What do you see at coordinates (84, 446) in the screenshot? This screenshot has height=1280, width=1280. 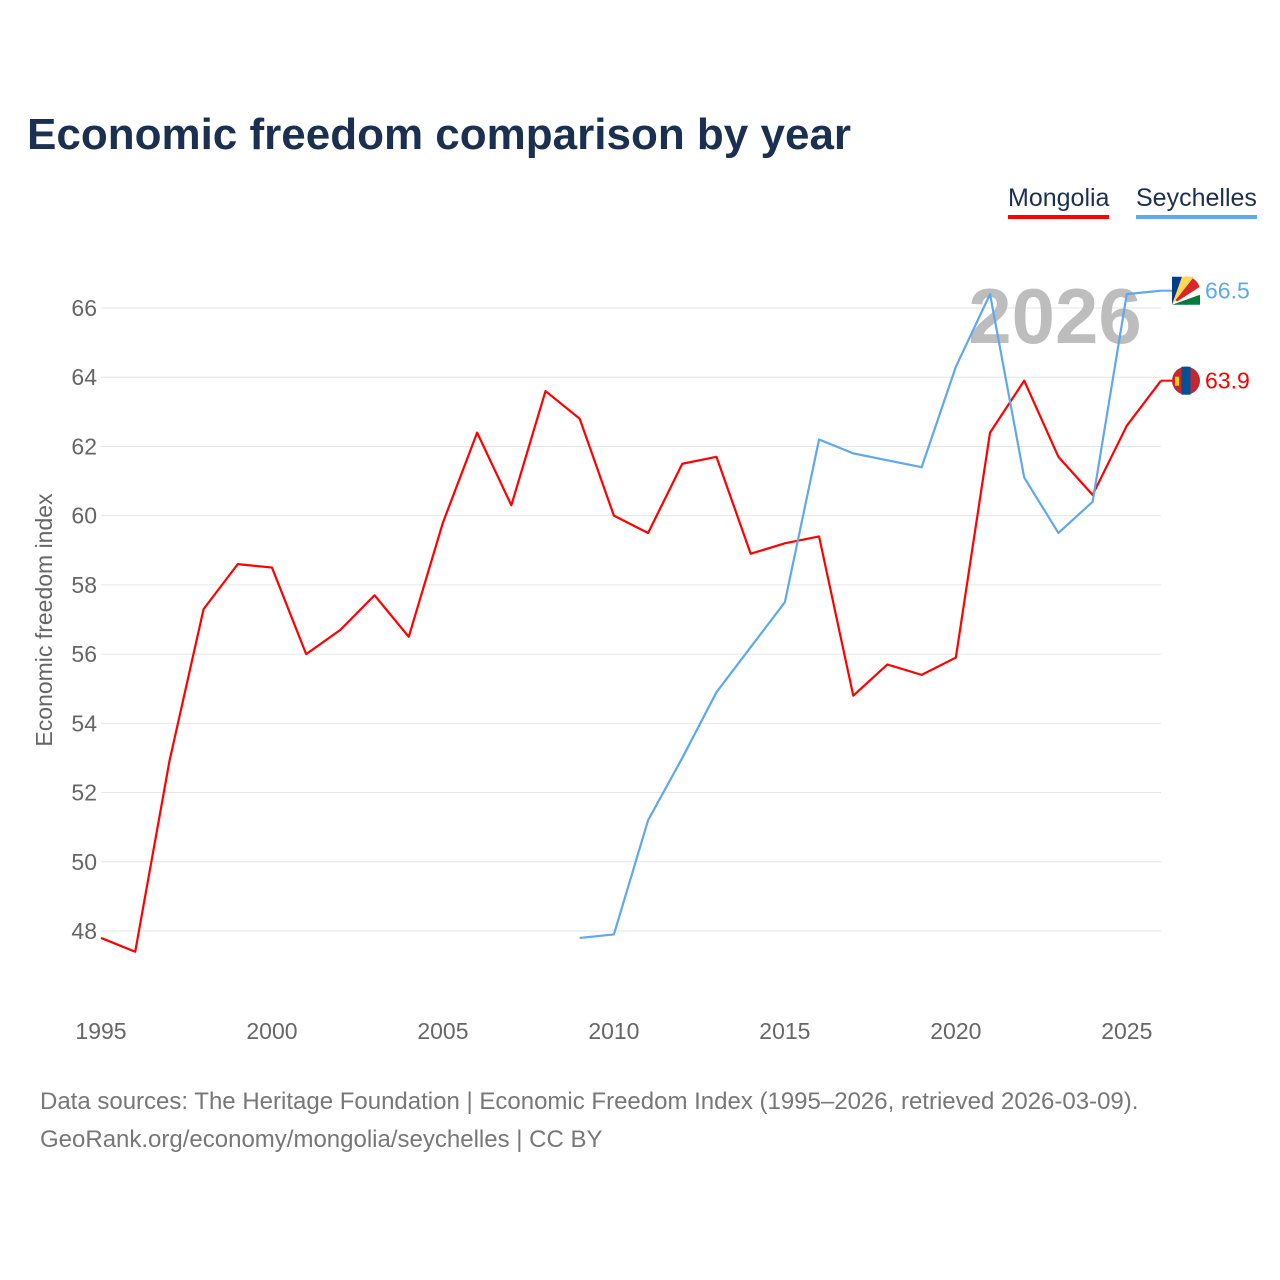 I see `y-tick-label: 62` at bounding box center [84, 446].